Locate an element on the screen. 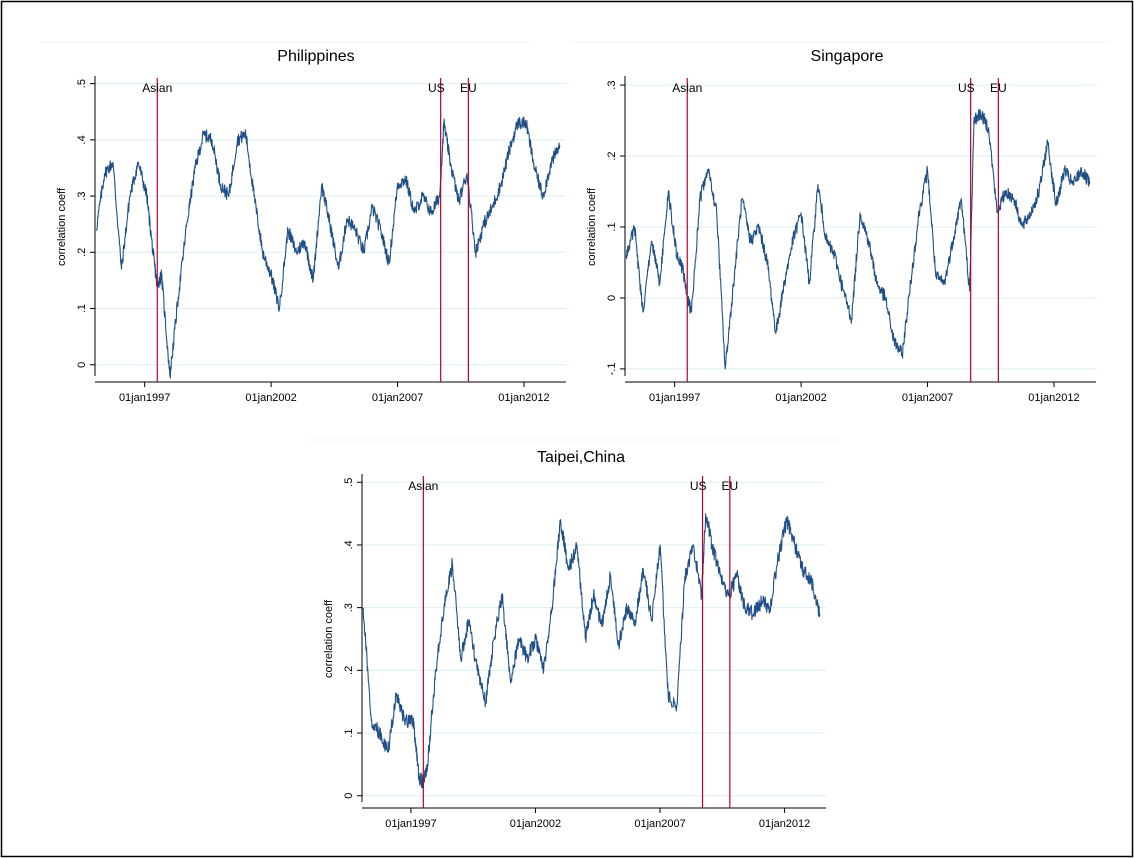 This screenshot has height=858, width=1134. y-tick-label: -.1 is located at coordinates (612, 368).